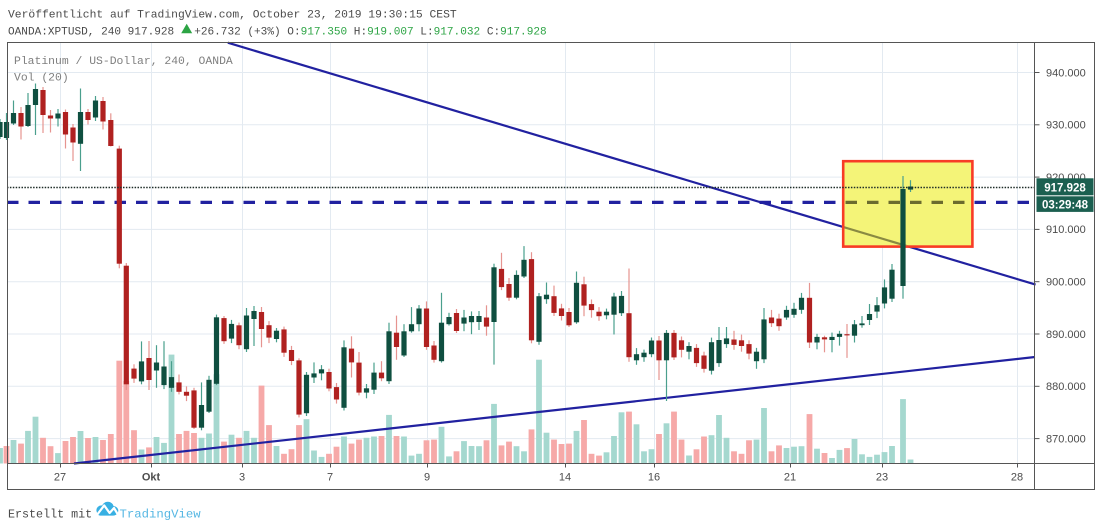  Describe the element at coordinates (1066, 126) in the screenshot. I see `svg-text: 930.000` at that location.